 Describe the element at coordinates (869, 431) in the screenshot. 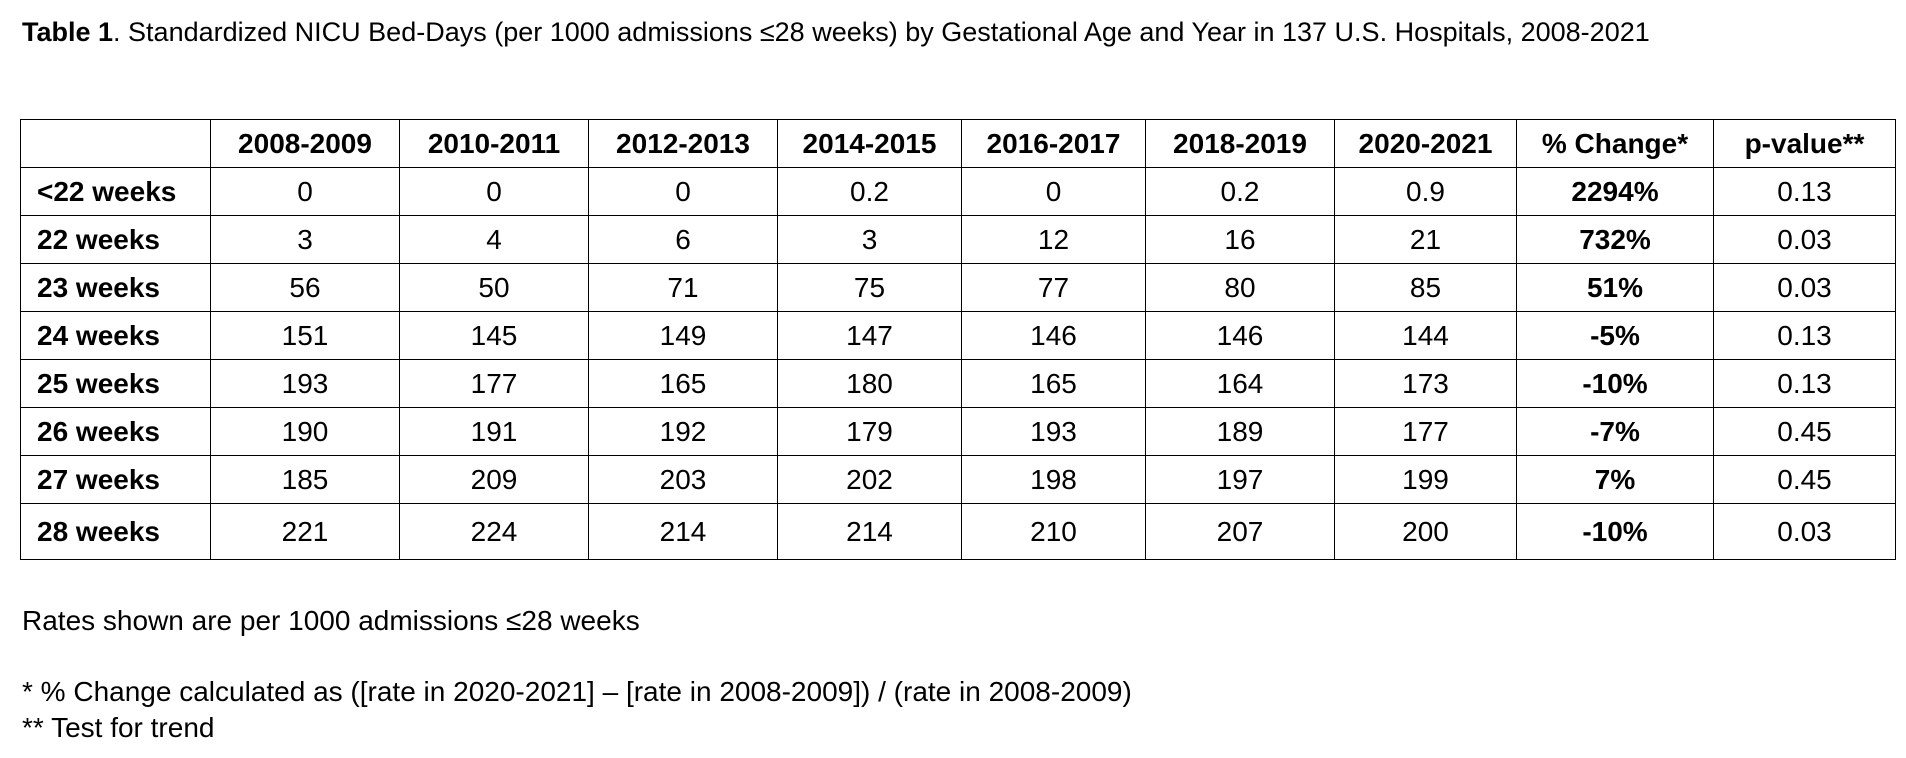

I see `table-cell: 179` at that location.